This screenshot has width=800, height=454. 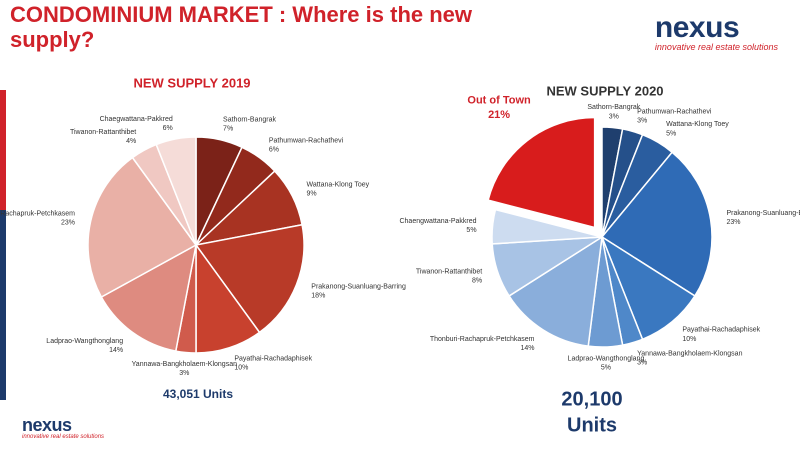 What do you see at coordinates (592, 425) in the screenshot?
I see `total-label: Units` at bounding box center [592, 425].